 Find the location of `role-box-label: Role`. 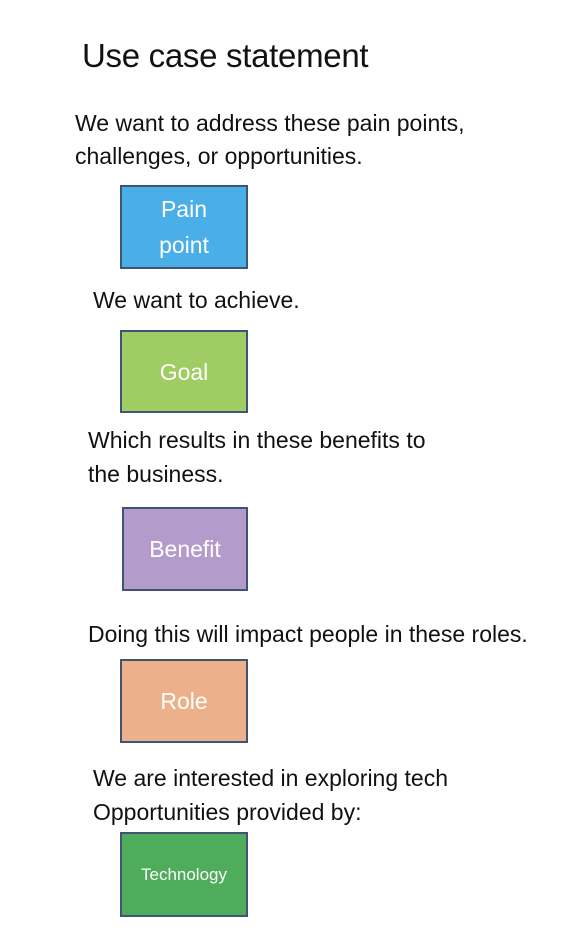

role-box-label: Role is located at coordinates (184, 701).